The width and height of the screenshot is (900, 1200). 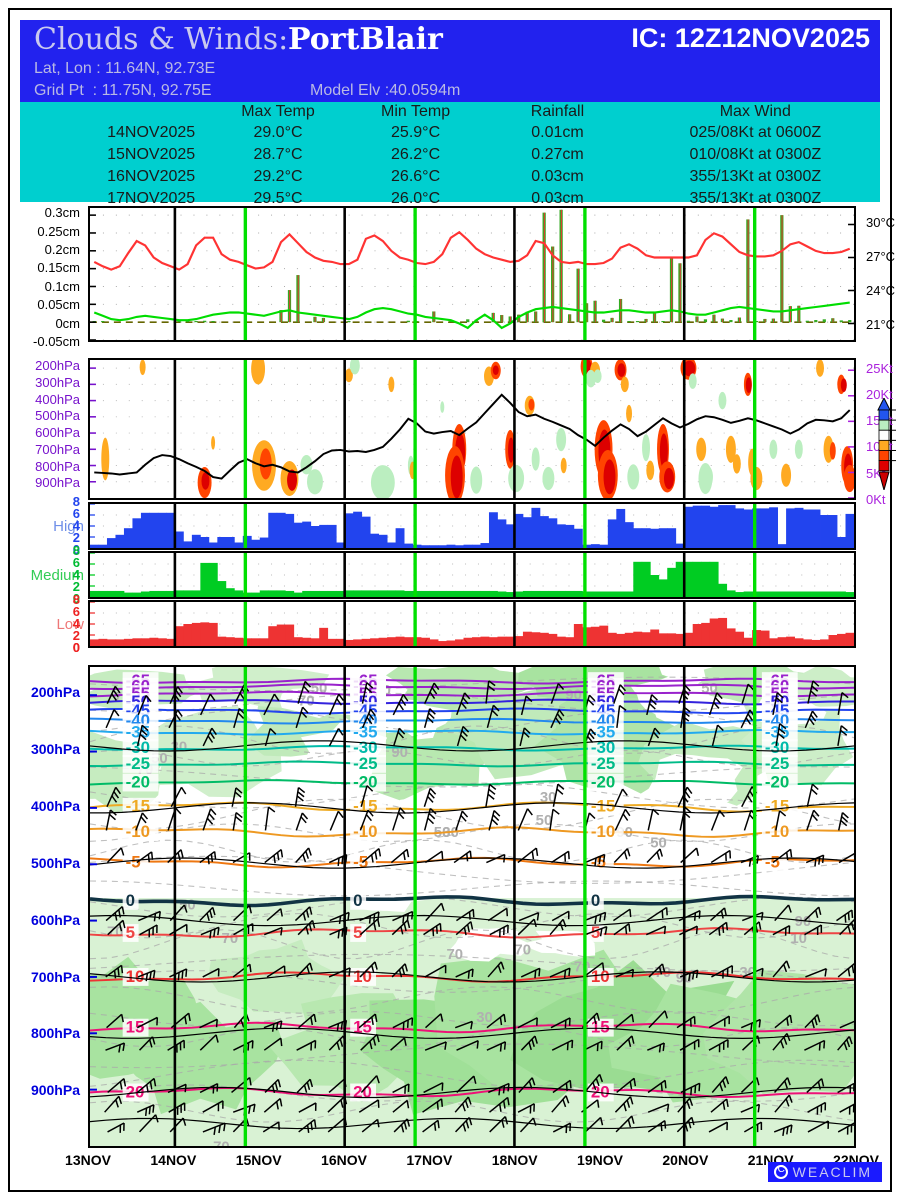 I want to click on high-cloud-panel-tick-3: 2, so click(x=76, y=537).